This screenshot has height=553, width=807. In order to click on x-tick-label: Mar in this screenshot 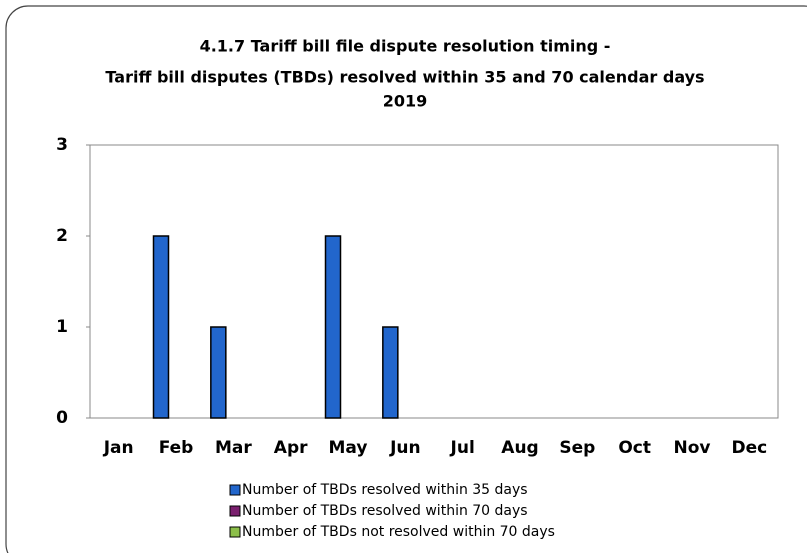, I will do `click(233, 448)`.